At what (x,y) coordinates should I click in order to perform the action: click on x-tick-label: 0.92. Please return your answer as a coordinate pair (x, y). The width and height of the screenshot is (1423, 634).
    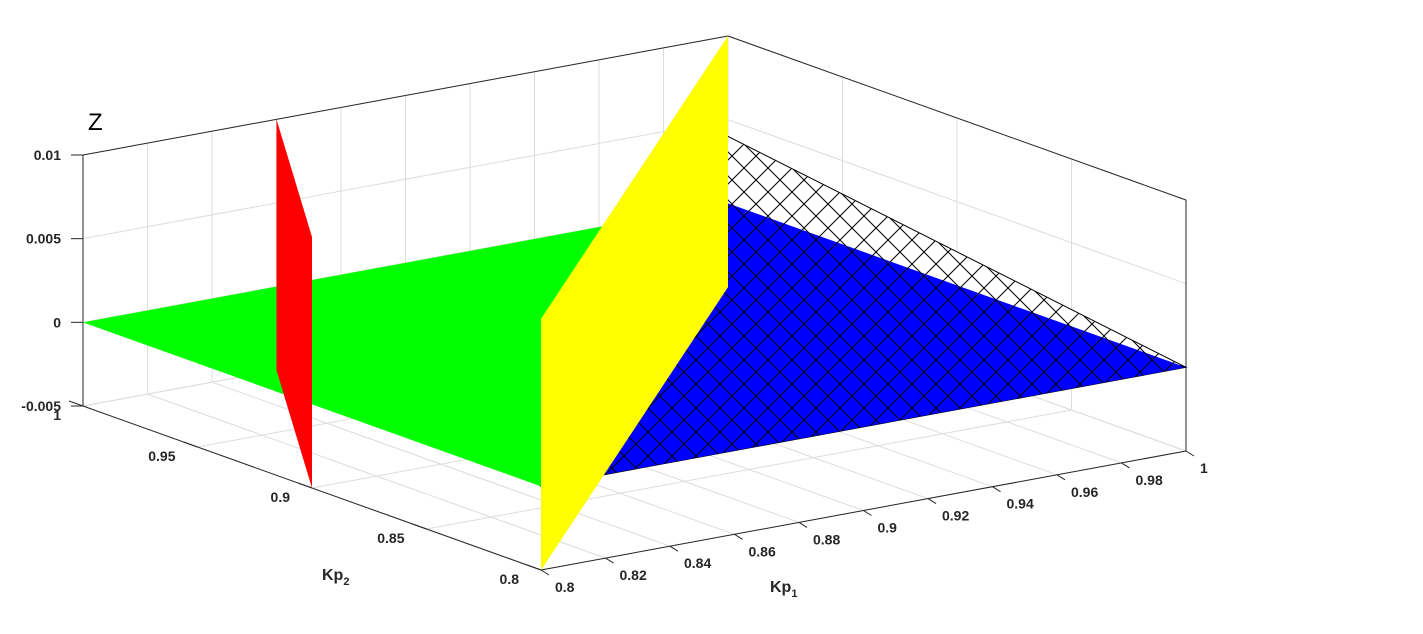
    Looking at the image, I should click on (955, 516).